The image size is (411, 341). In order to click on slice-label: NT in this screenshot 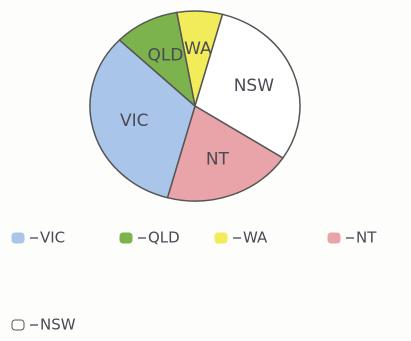, I will do `click(218, 159)`.